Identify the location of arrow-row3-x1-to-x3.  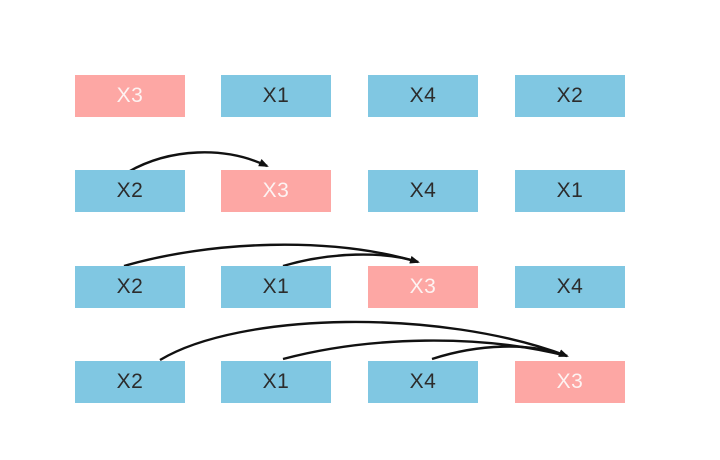
(350, 260).